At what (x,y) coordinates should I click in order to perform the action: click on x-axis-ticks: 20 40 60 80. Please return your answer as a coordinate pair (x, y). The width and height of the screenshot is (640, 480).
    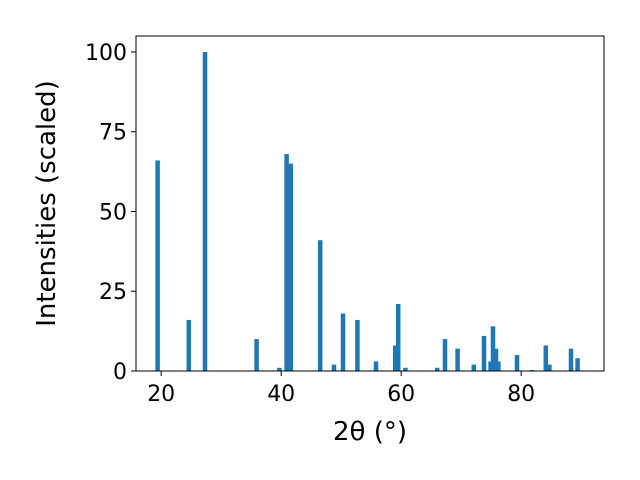
    Looking at the image, I should click on (341, 389).